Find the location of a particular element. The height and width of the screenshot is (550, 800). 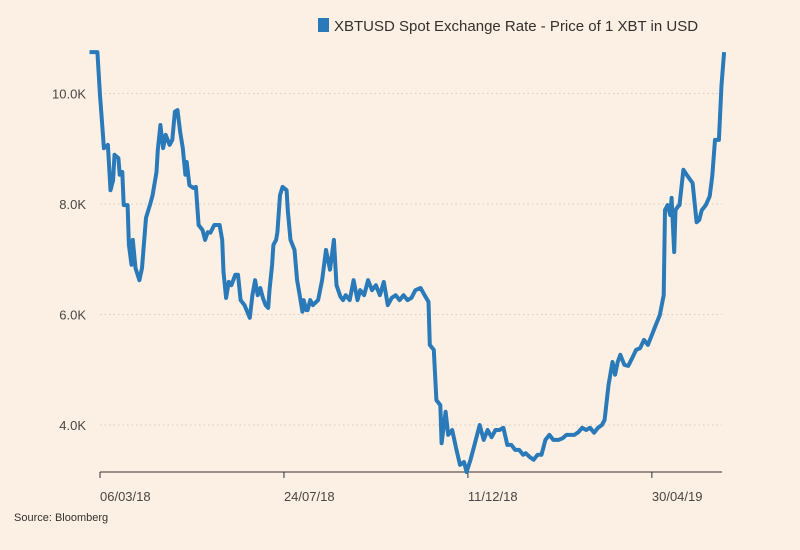

x-tick-label: 30/04/19 is located at coordinates (677, 496).